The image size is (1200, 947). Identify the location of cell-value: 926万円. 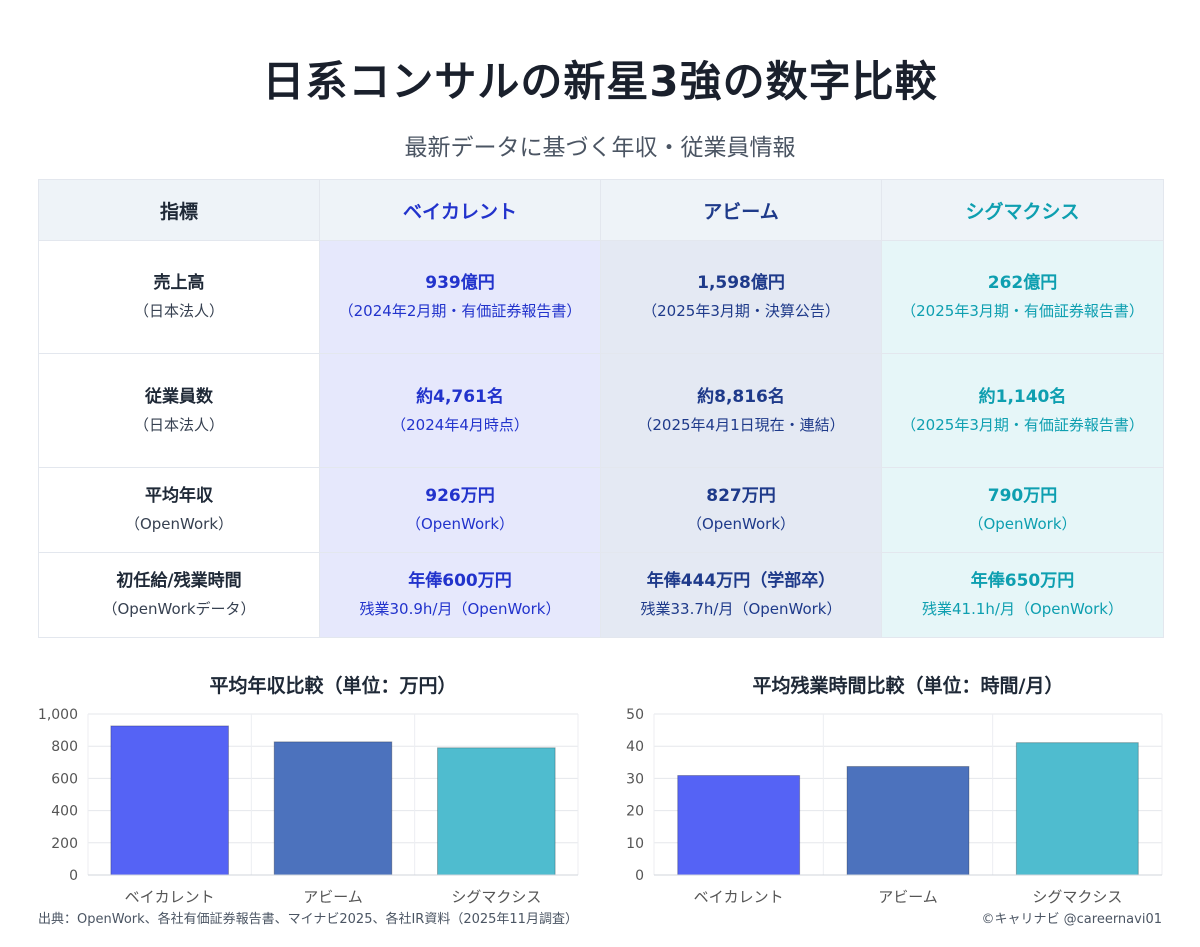
(460, 496).